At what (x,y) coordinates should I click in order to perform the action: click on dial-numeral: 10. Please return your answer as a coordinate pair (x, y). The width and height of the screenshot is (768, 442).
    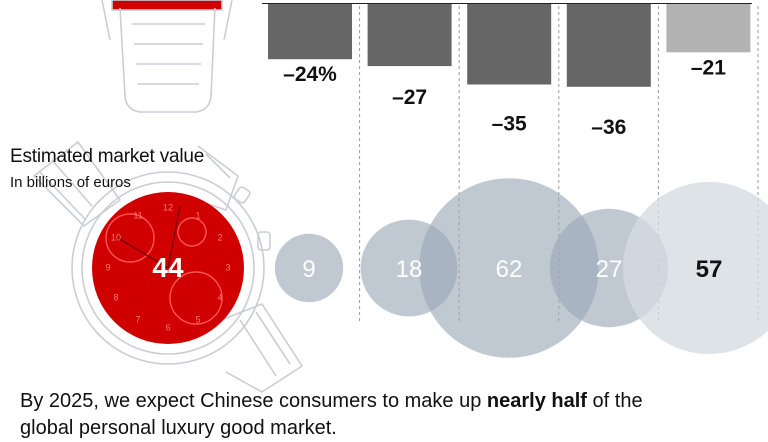
    Looking at the image, I should click on (116, 237).